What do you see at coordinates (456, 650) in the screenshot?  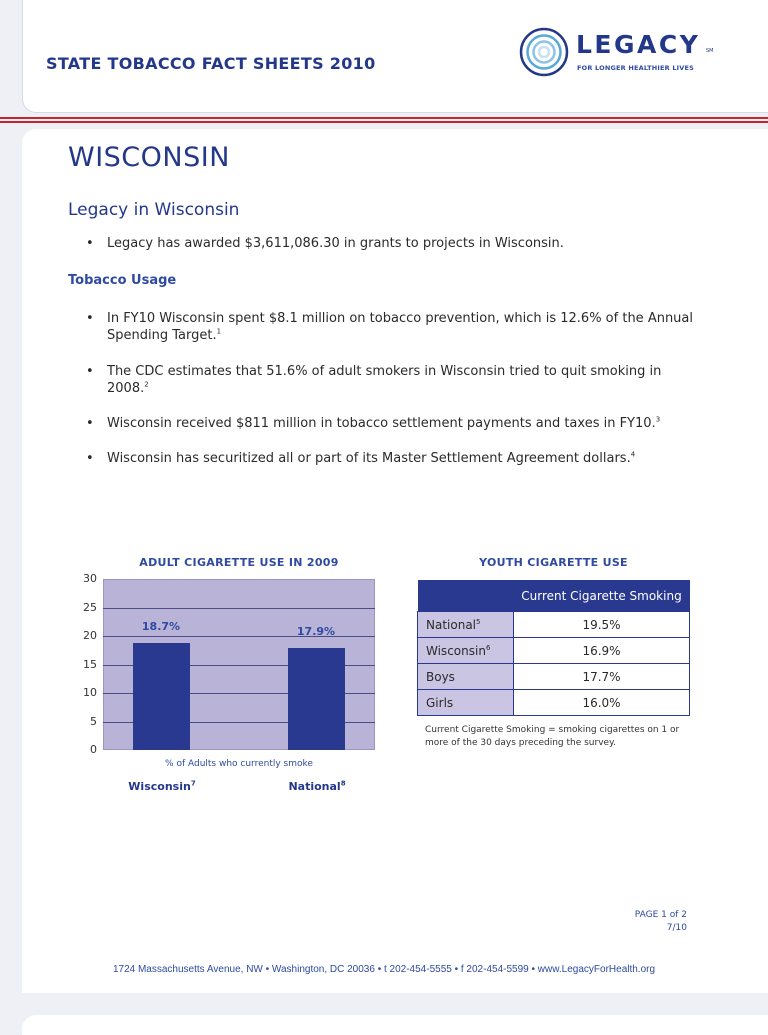 I see `row-label-text: Wisconsin` at bounding box center [456, 650].